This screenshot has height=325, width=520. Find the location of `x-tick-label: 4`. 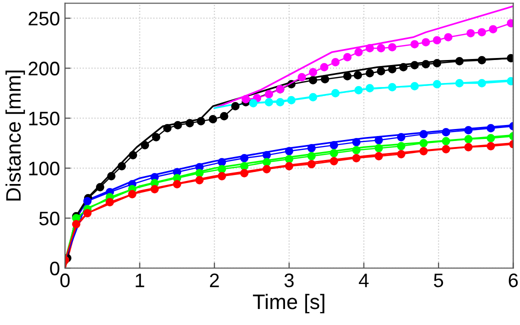

x-tick-label: 4 is located at coordinates (363, 281).